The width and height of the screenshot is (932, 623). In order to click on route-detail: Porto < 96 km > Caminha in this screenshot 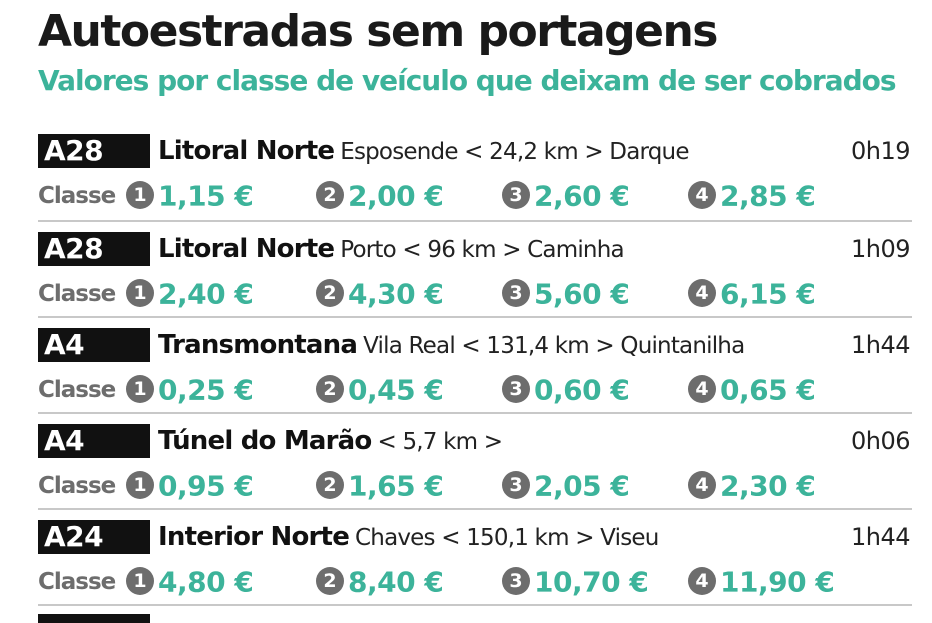, I will do `click(482, 250)`.